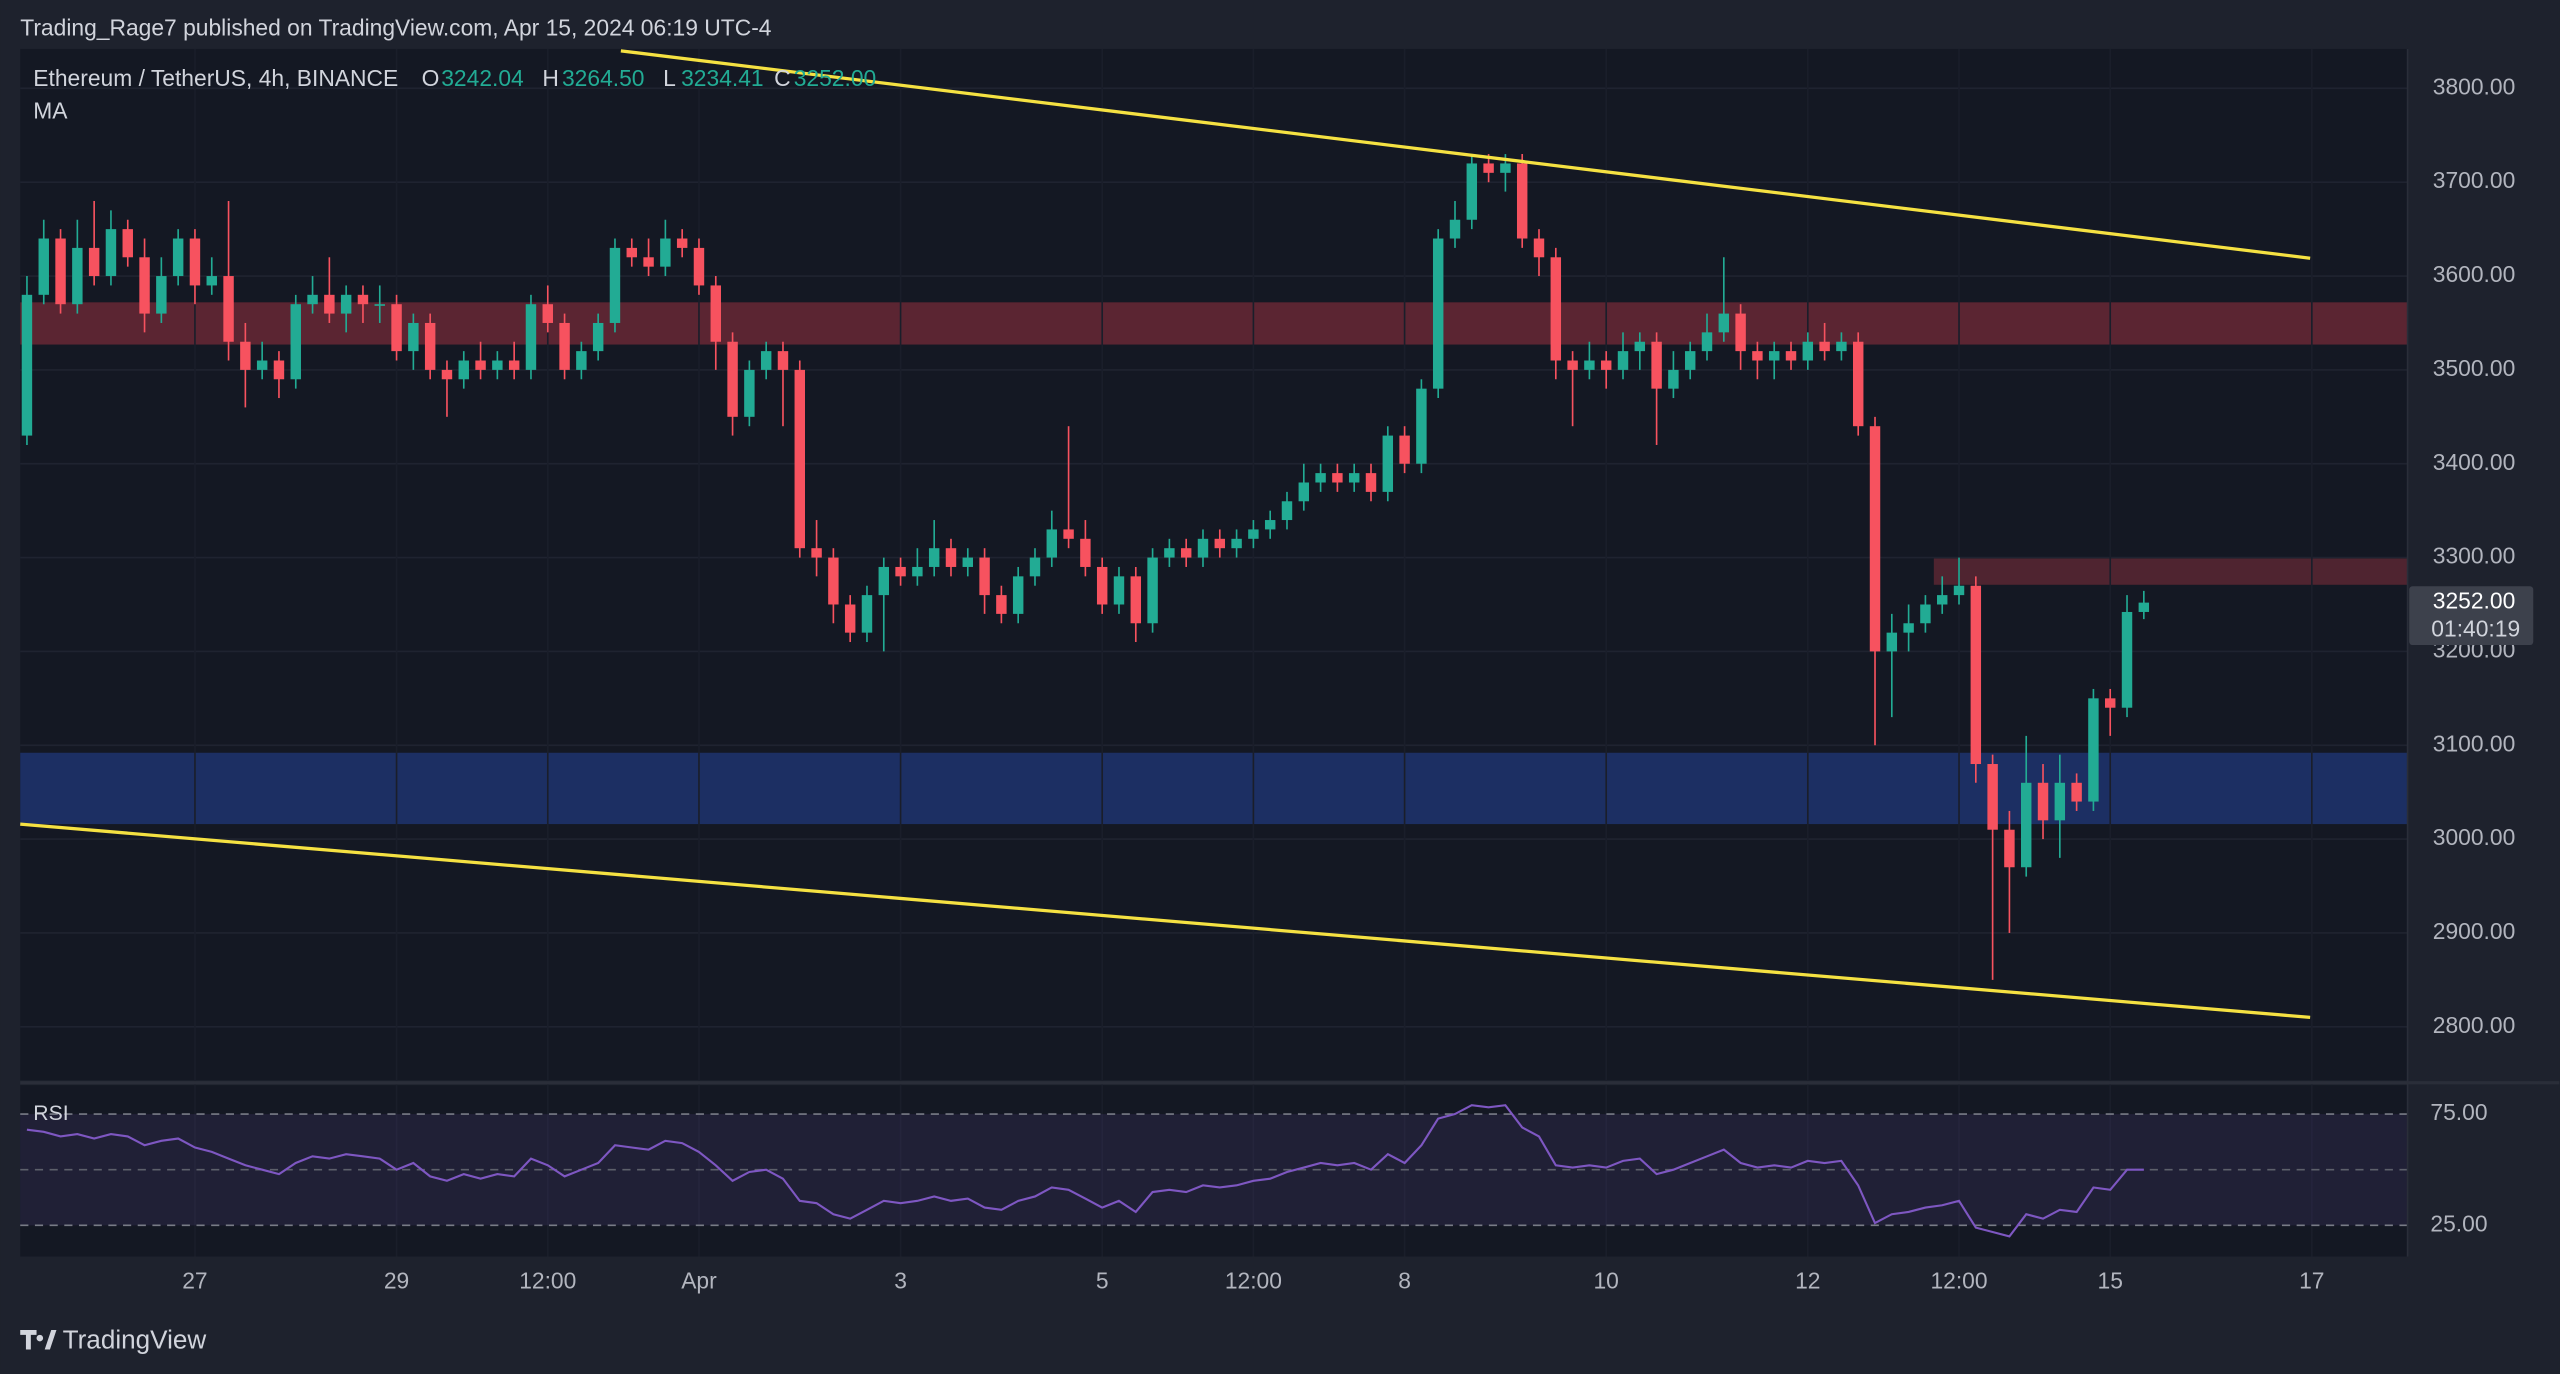 This screenshot has width=2560, height=1374. What do you see at coordinates (215, 78) in the screenshot?
I see `symbol: Ethereum / TetherUS, 4h, BINANCE` at bounding box center [215, 78].